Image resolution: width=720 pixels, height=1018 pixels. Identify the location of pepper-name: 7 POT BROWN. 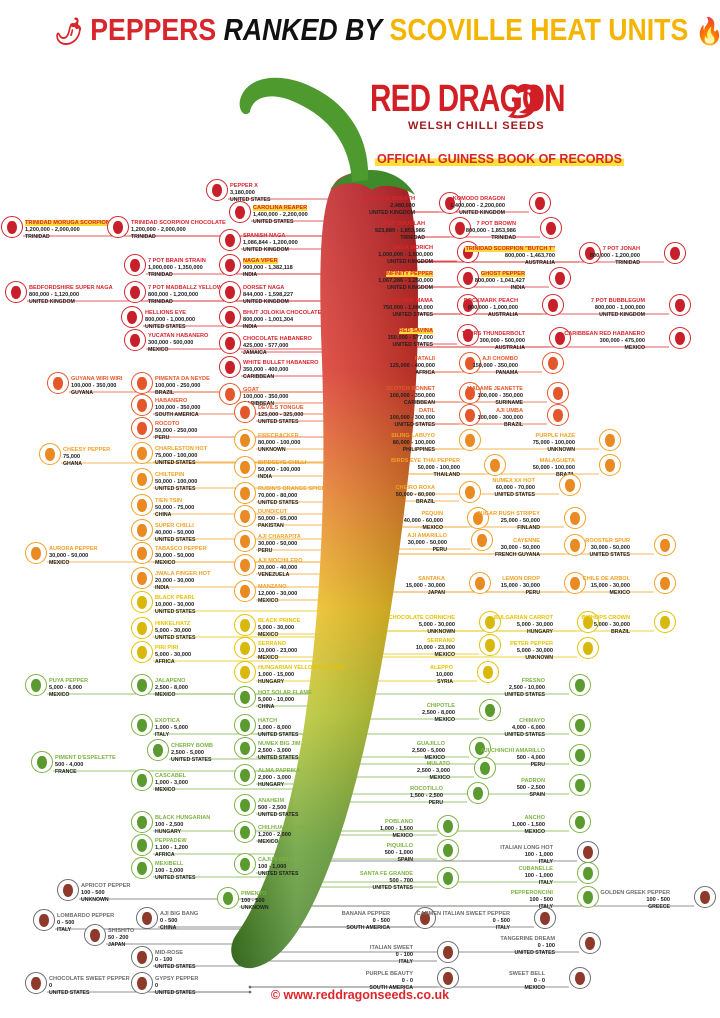
(496, 224).